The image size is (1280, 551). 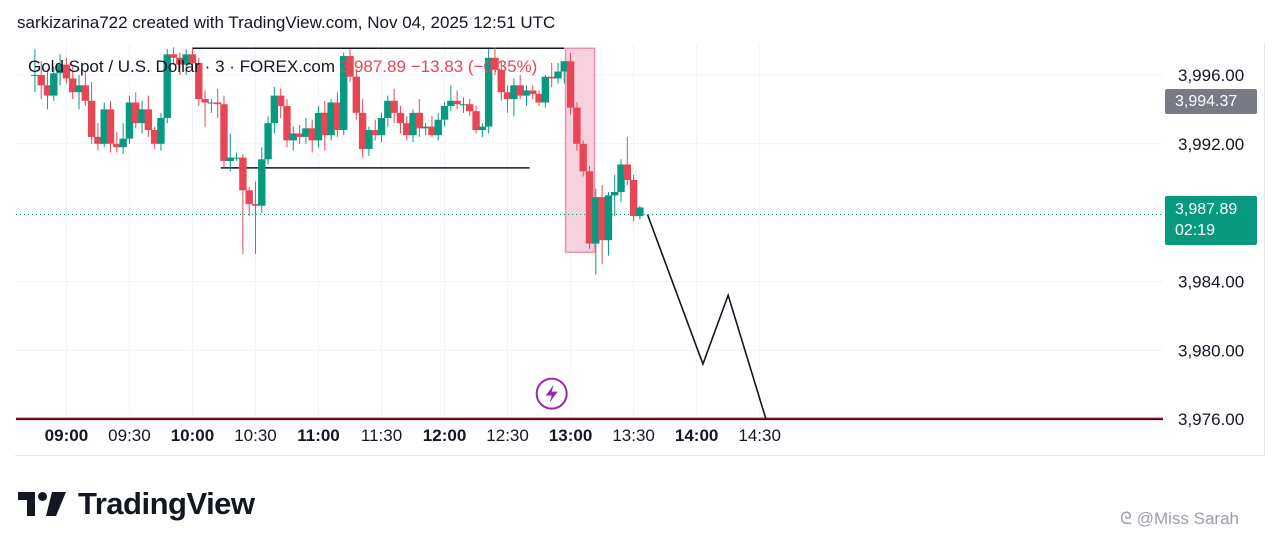 What do you see at coordinates (1195, 230) in the screenshot?
I see `bar-countdown: 02:19` at bounding box center [1195, 230].